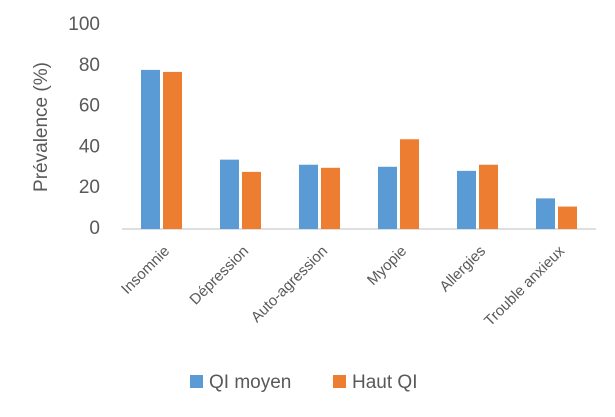  What do you see at coordinates (94, 228) in the screenshot?
I see `y-tick-label: 0` at bounding box center [94, 228].